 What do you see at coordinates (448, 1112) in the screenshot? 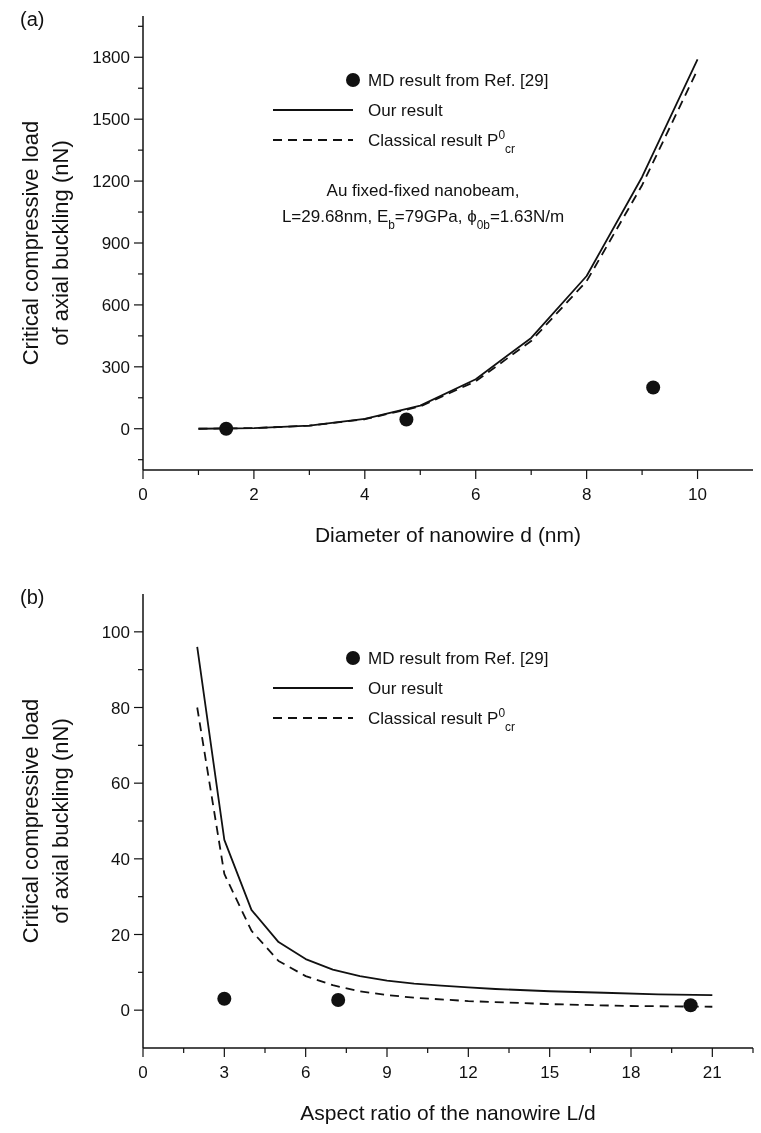
I see `x-axis-title: Aspect ratio of the nanowire L/d` at bounding box center [448, 1112].